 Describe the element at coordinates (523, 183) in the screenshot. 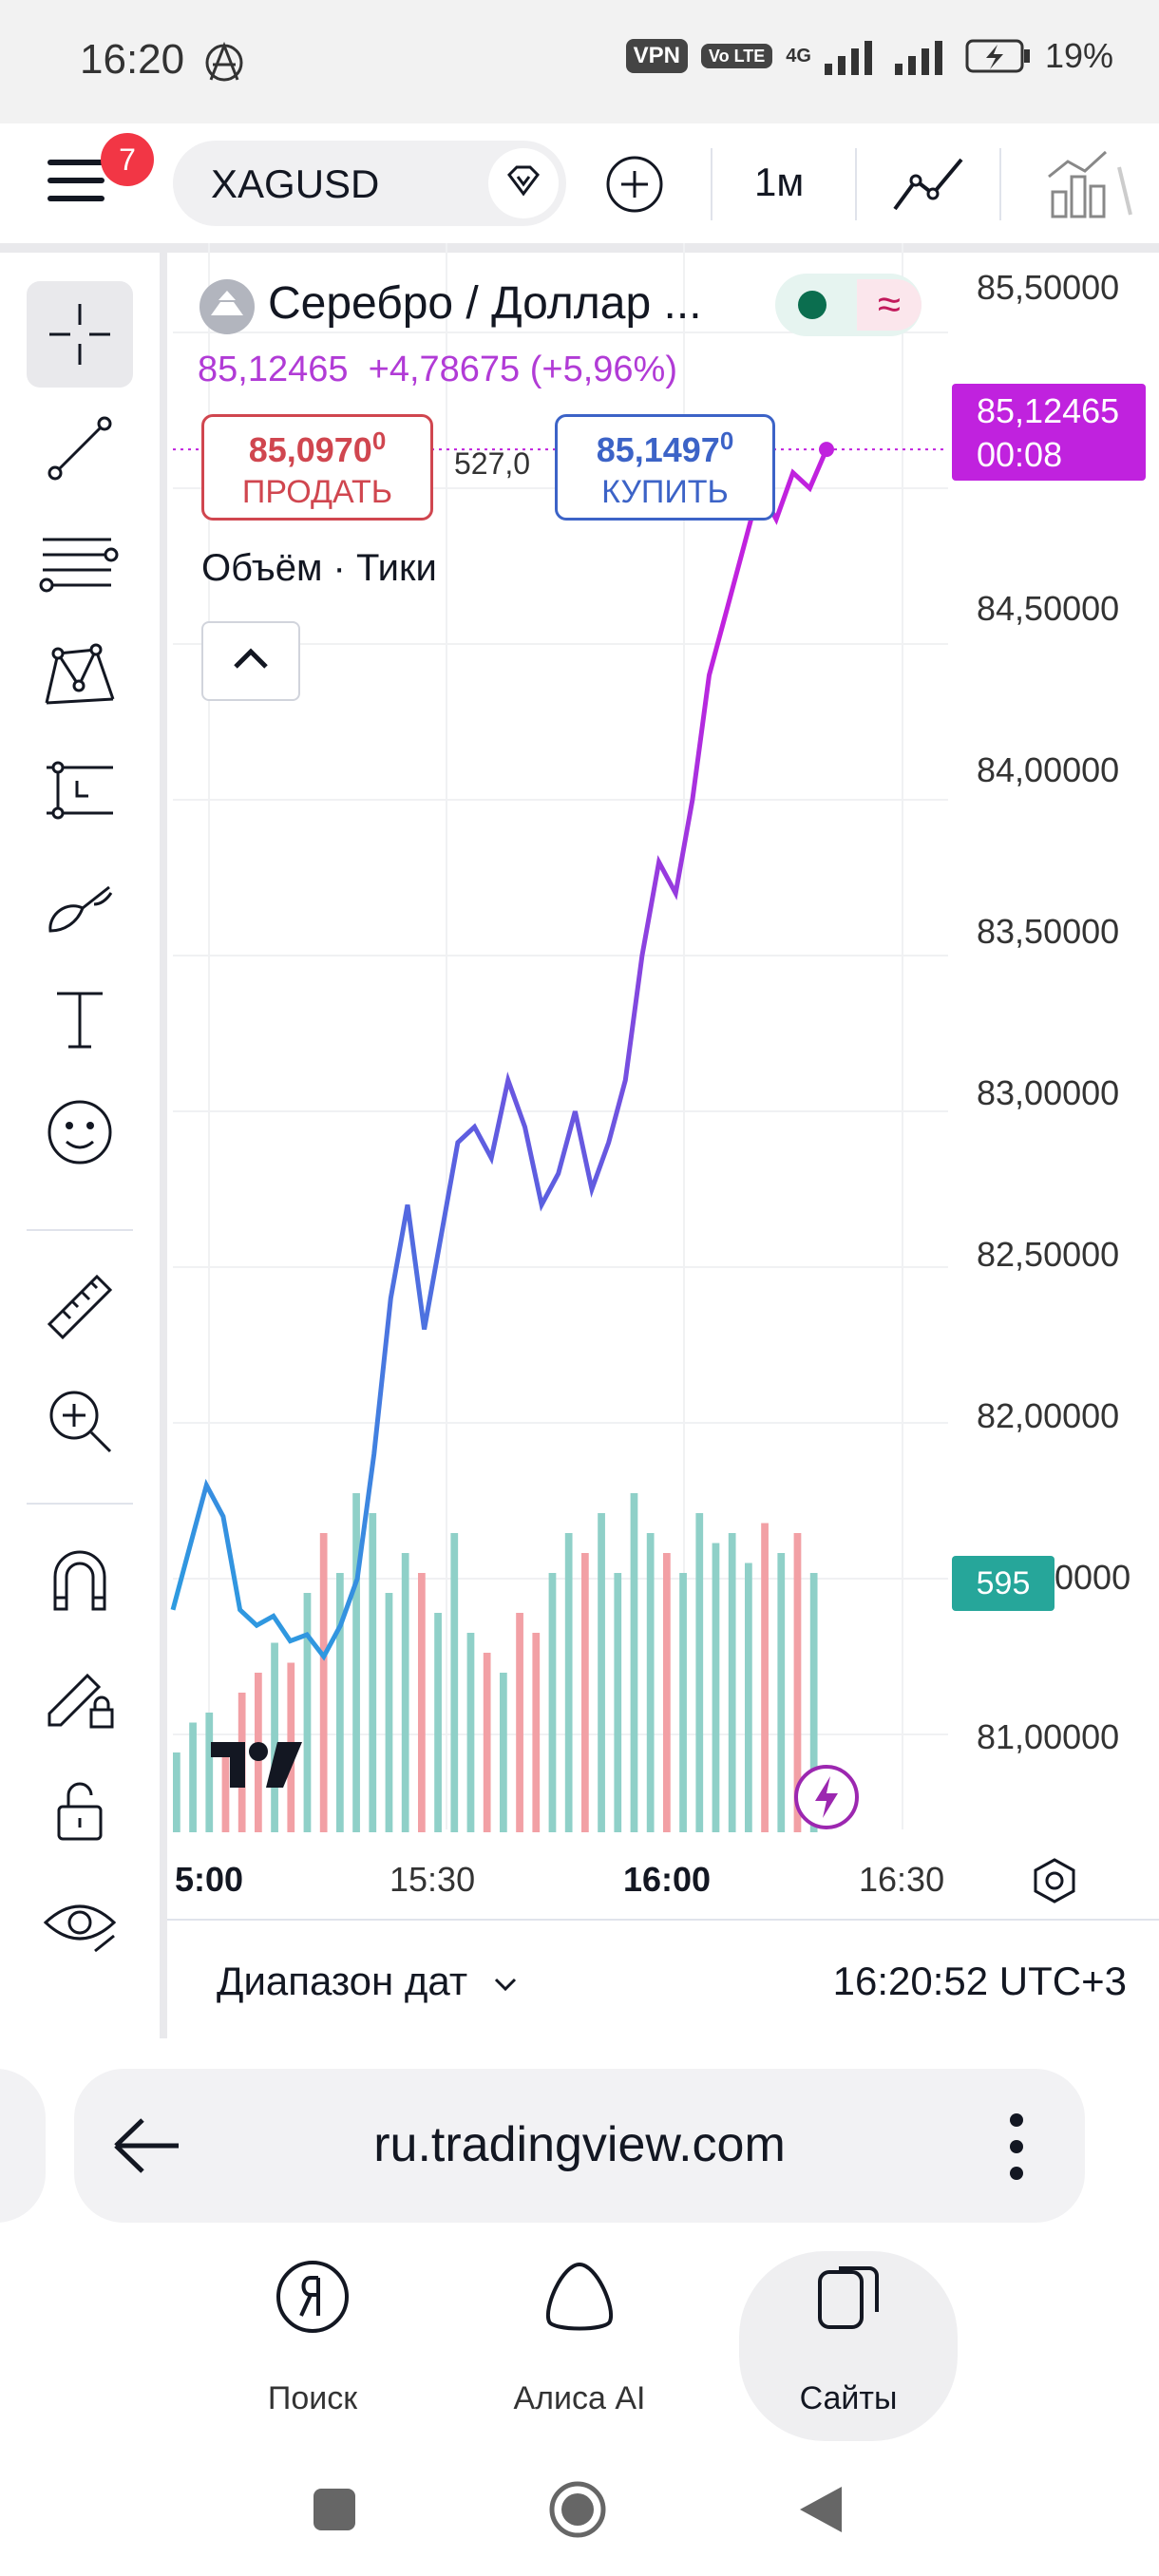

I see `diamond-icon` at that location.